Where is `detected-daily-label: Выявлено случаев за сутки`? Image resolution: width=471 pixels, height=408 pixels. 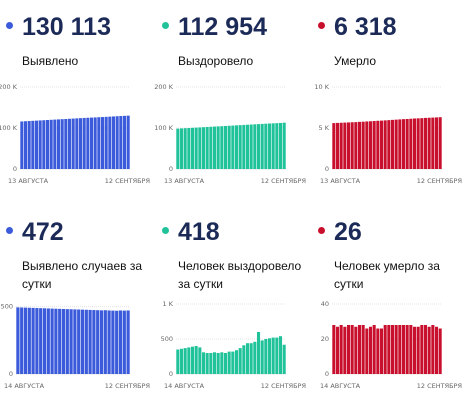
detected-daily-label: Выявлено случаев за сутки is located at coordinates (82, 275).